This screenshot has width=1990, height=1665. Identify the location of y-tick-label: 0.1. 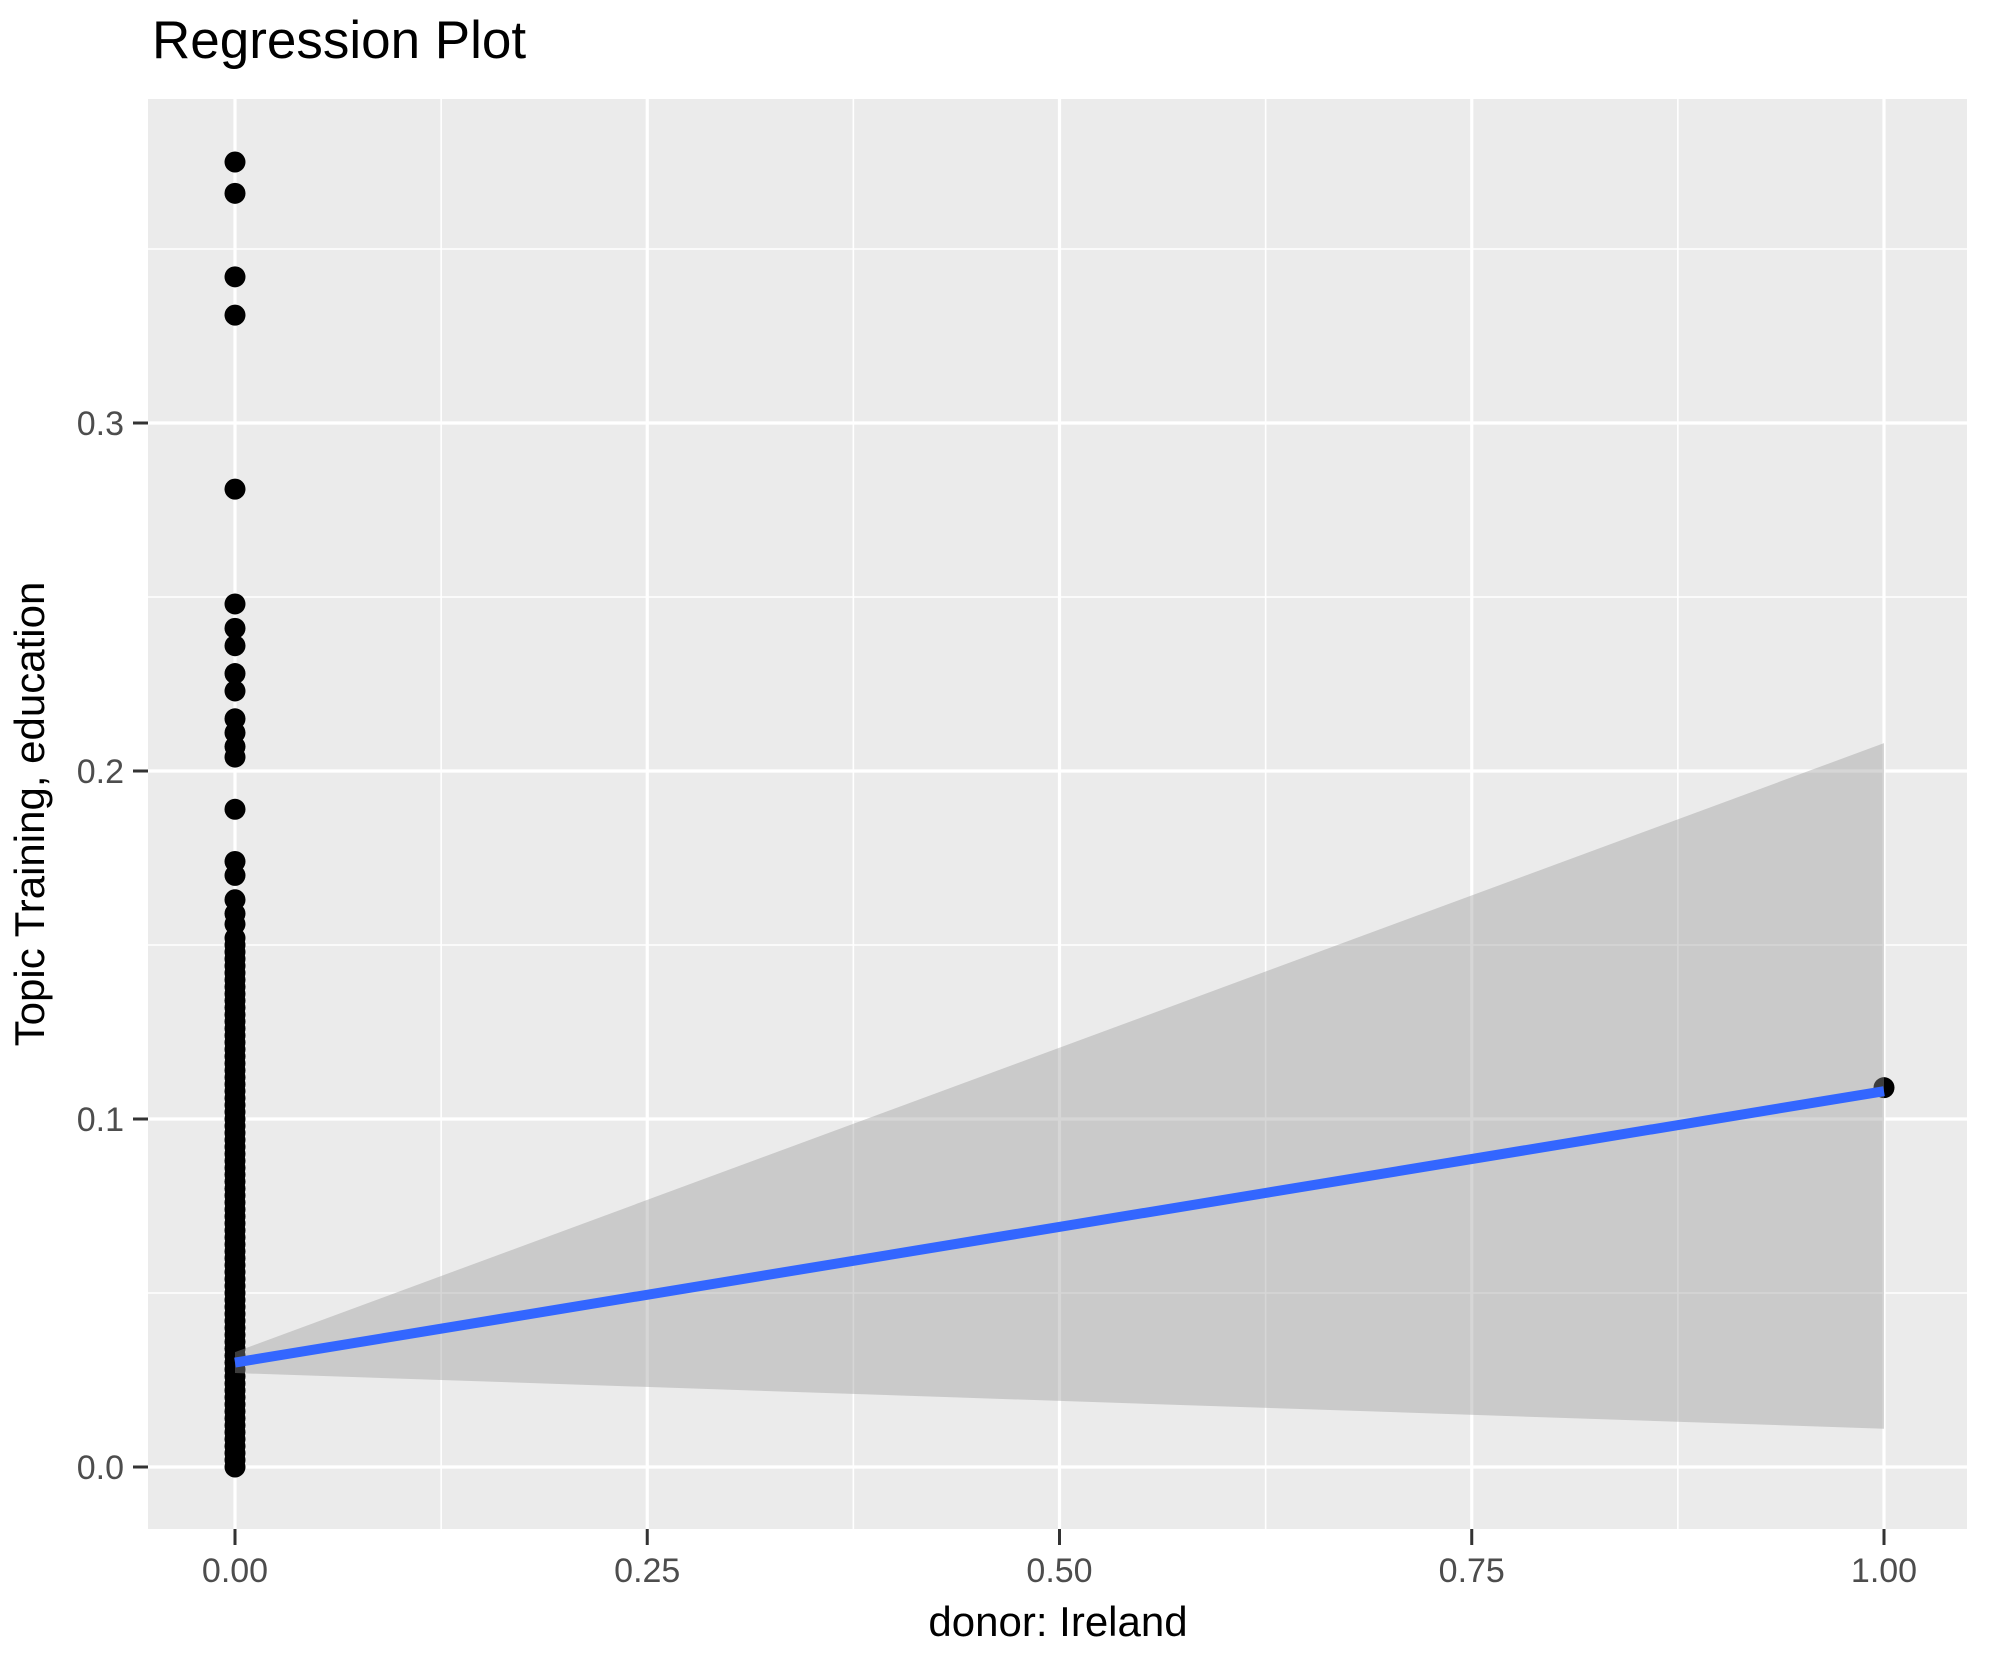
(100, 1120).